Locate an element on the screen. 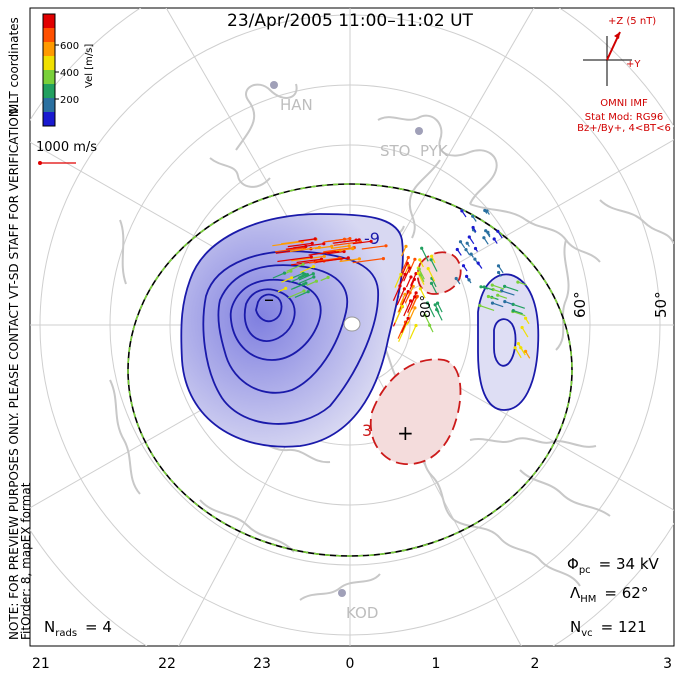 This screenshot has height=674, width=680. stat-n-rads: Nrads = 4 is located at coordinates (78, 628).